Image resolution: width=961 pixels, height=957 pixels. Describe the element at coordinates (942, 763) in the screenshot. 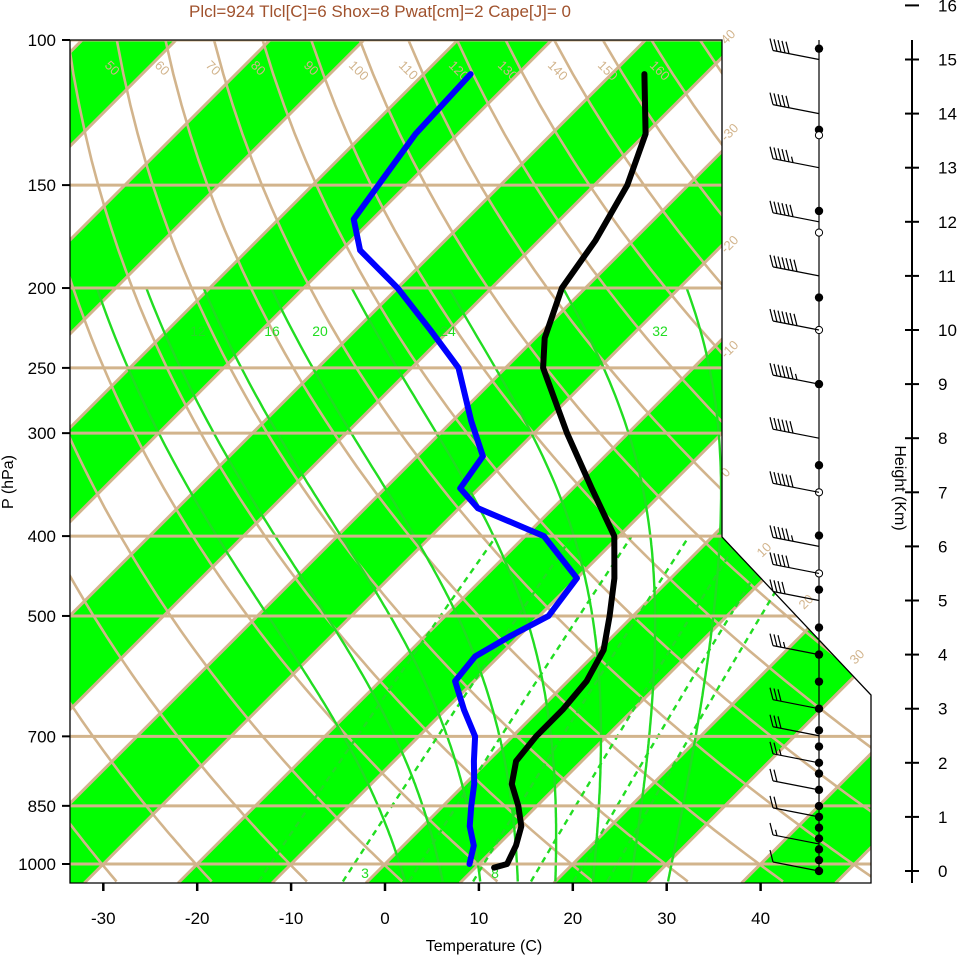

I see `height-tick-label: 2` at that location.